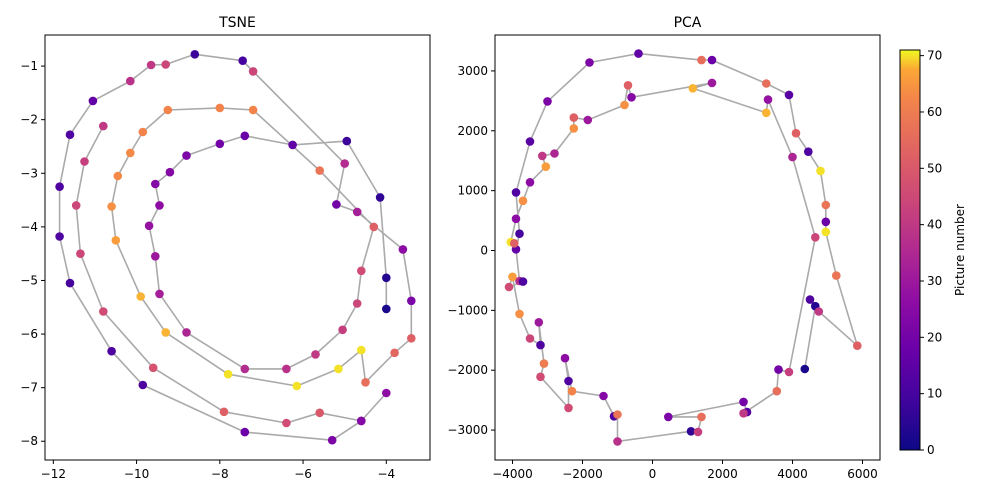 This screenshot has width=1000, height=500. What do you see at coordinates (472, 191) in the screenshot?
I see `pca-y-tick-label: 1000` at bounding box center [472, 191].